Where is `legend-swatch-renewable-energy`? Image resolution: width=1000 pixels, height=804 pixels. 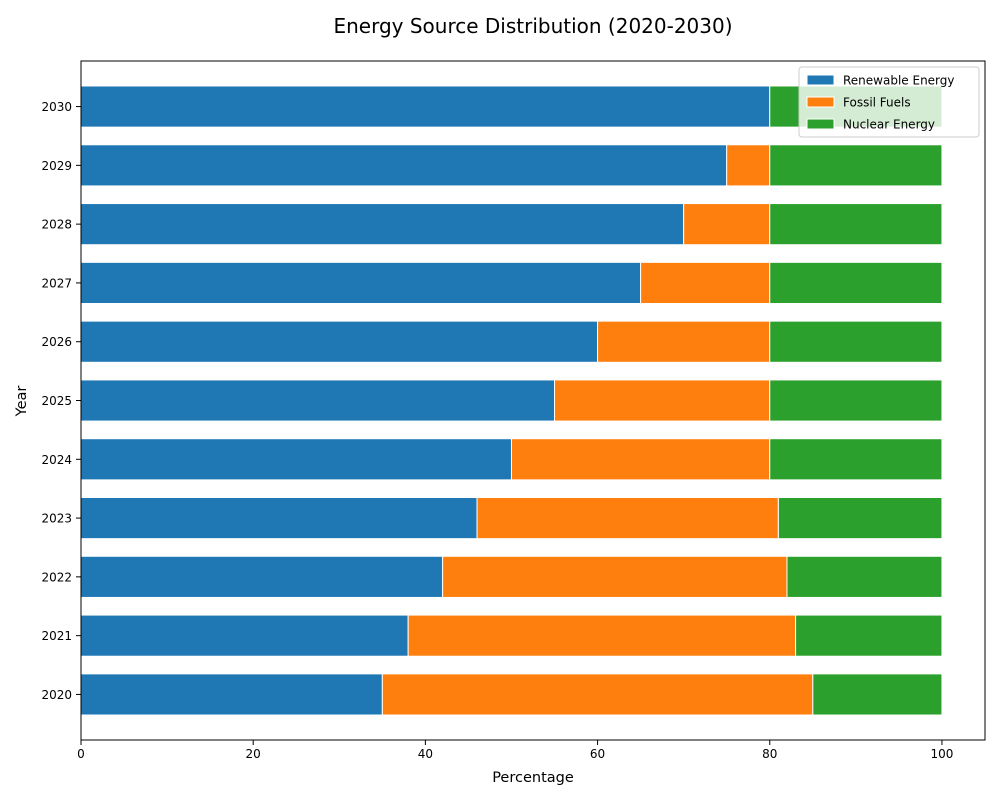
legend-swatch-renewable-energy is located at coordinates (820, 80).